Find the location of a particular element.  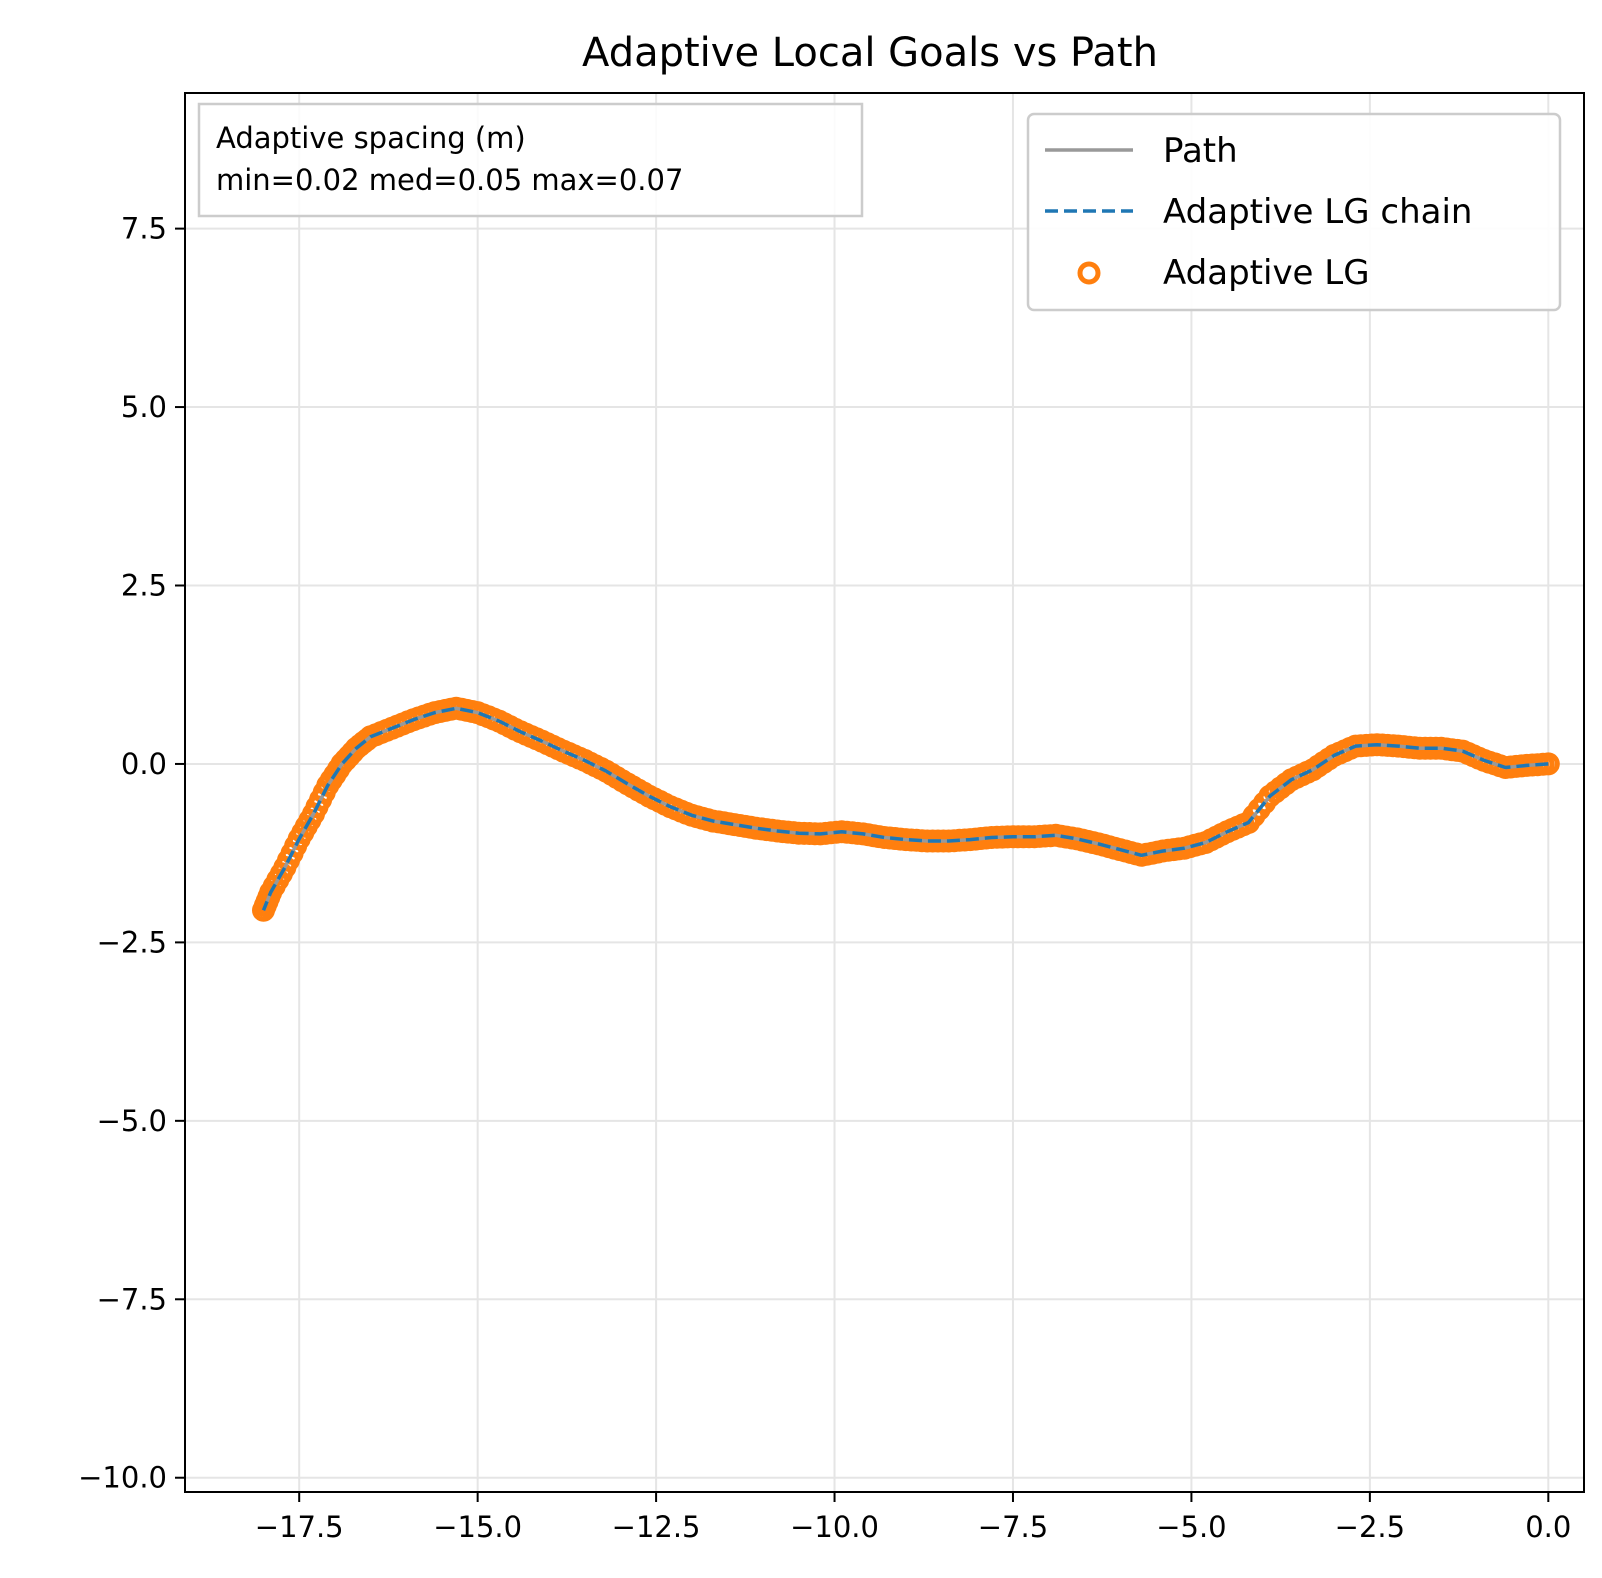

annotation-line-2: min=0.02 med=0.05 max=0.07 is located at coordinates (449, 180).